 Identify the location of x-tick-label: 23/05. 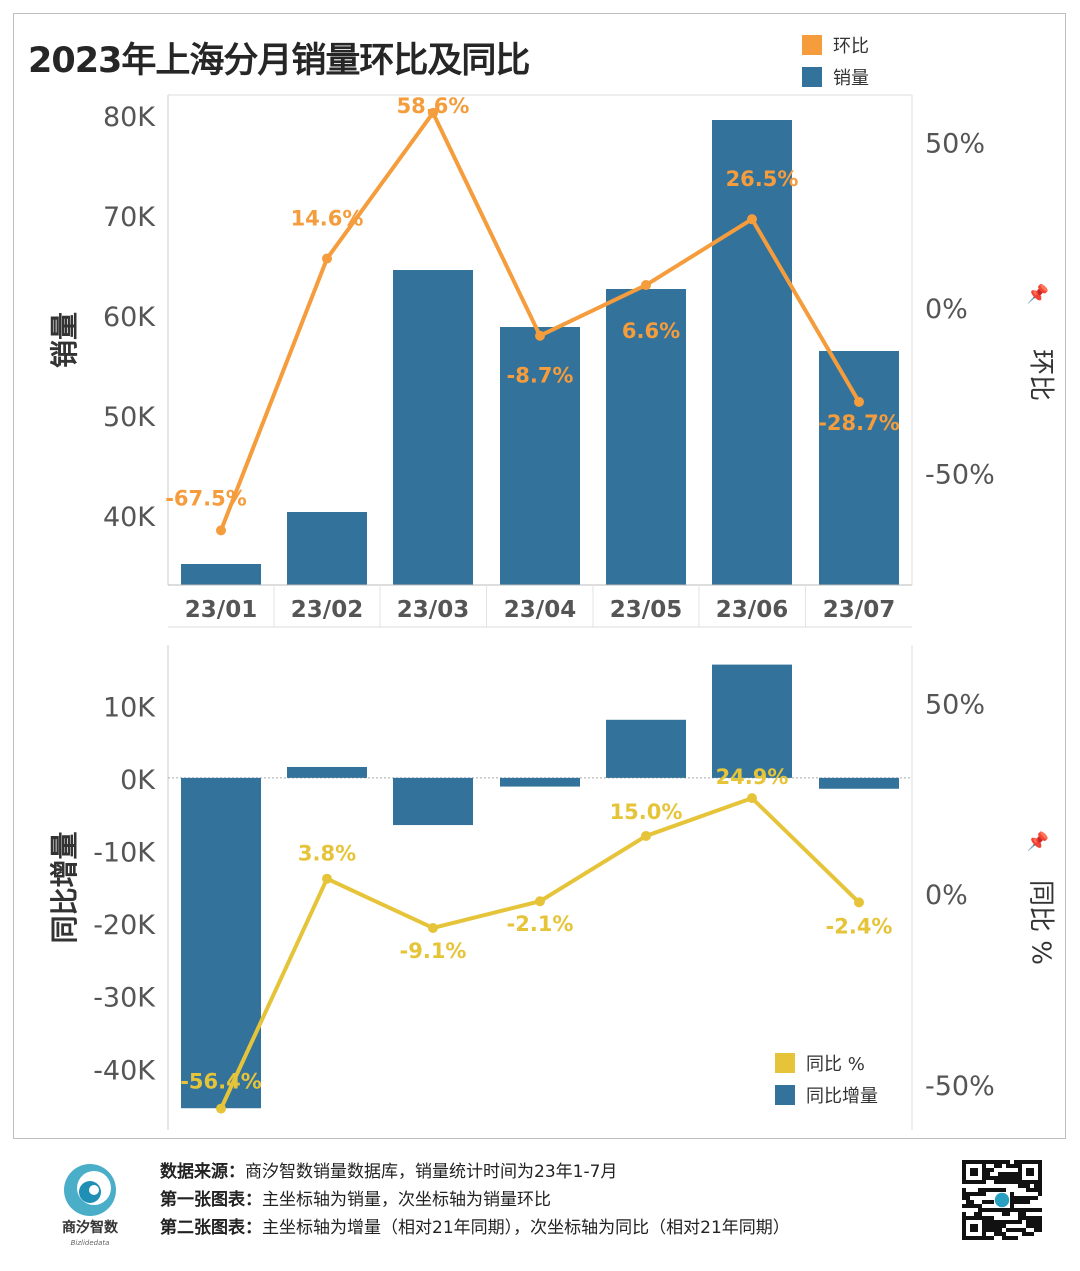
(646, 610).